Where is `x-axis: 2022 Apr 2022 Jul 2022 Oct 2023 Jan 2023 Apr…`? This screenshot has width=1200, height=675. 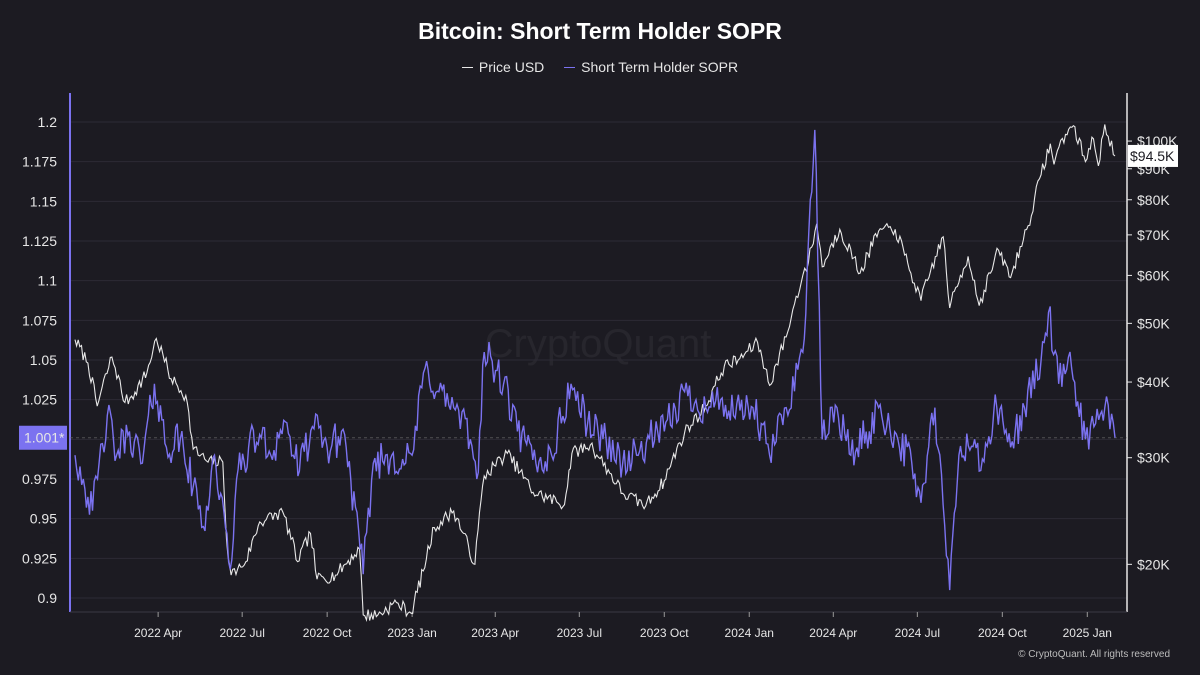
x-axis: 2022 Apr 2022 Jul 2022 Oct 2023 Jan 2023 Apr… is located at coordinates (598, 625).